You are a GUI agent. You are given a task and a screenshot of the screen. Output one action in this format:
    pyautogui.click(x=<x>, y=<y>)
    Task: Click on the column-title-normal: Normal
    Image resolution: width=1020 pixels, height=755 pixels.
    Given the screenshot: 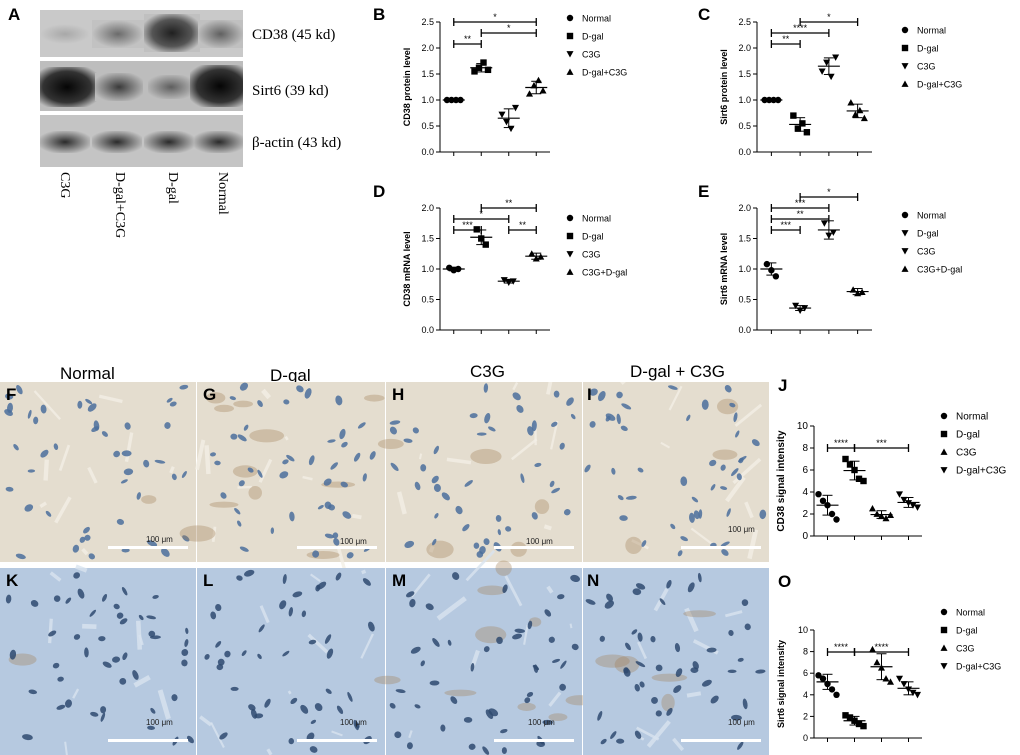 What is the action you would take?
    pyautogui.click(x=87, y=373)
    